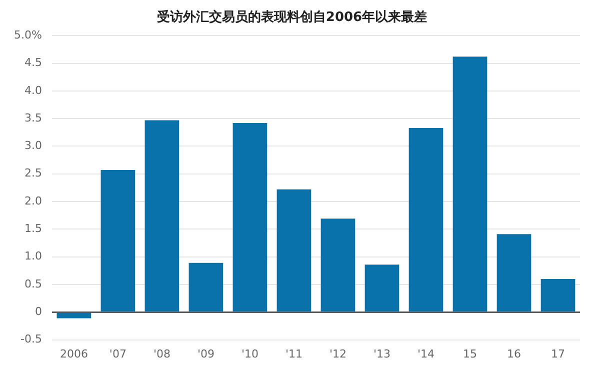  I want to click on y-tick-label: 1.0, so click(33, 256).